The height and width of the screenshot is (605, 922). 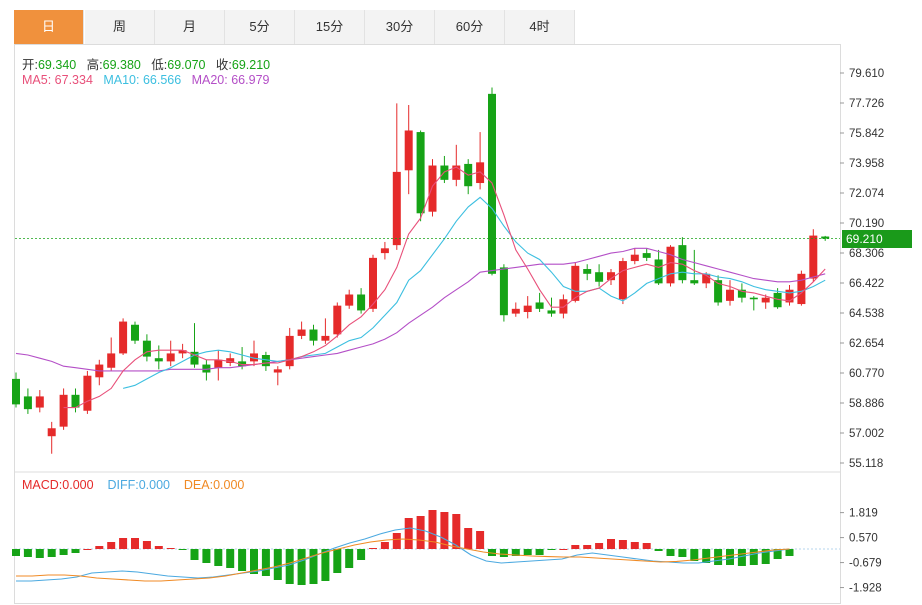 I want to click on dea-value: 0.000, so click(x=229, y=485).